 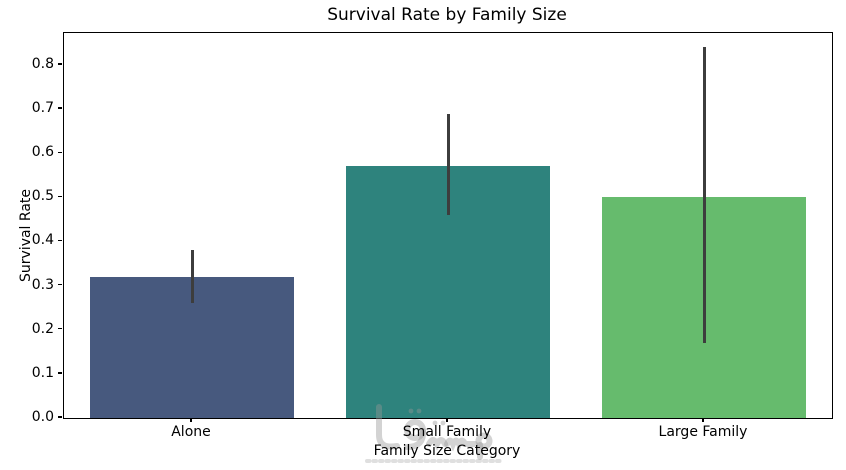 I want to click on y-tick-label: 0.2, so click(x=42, y=328).